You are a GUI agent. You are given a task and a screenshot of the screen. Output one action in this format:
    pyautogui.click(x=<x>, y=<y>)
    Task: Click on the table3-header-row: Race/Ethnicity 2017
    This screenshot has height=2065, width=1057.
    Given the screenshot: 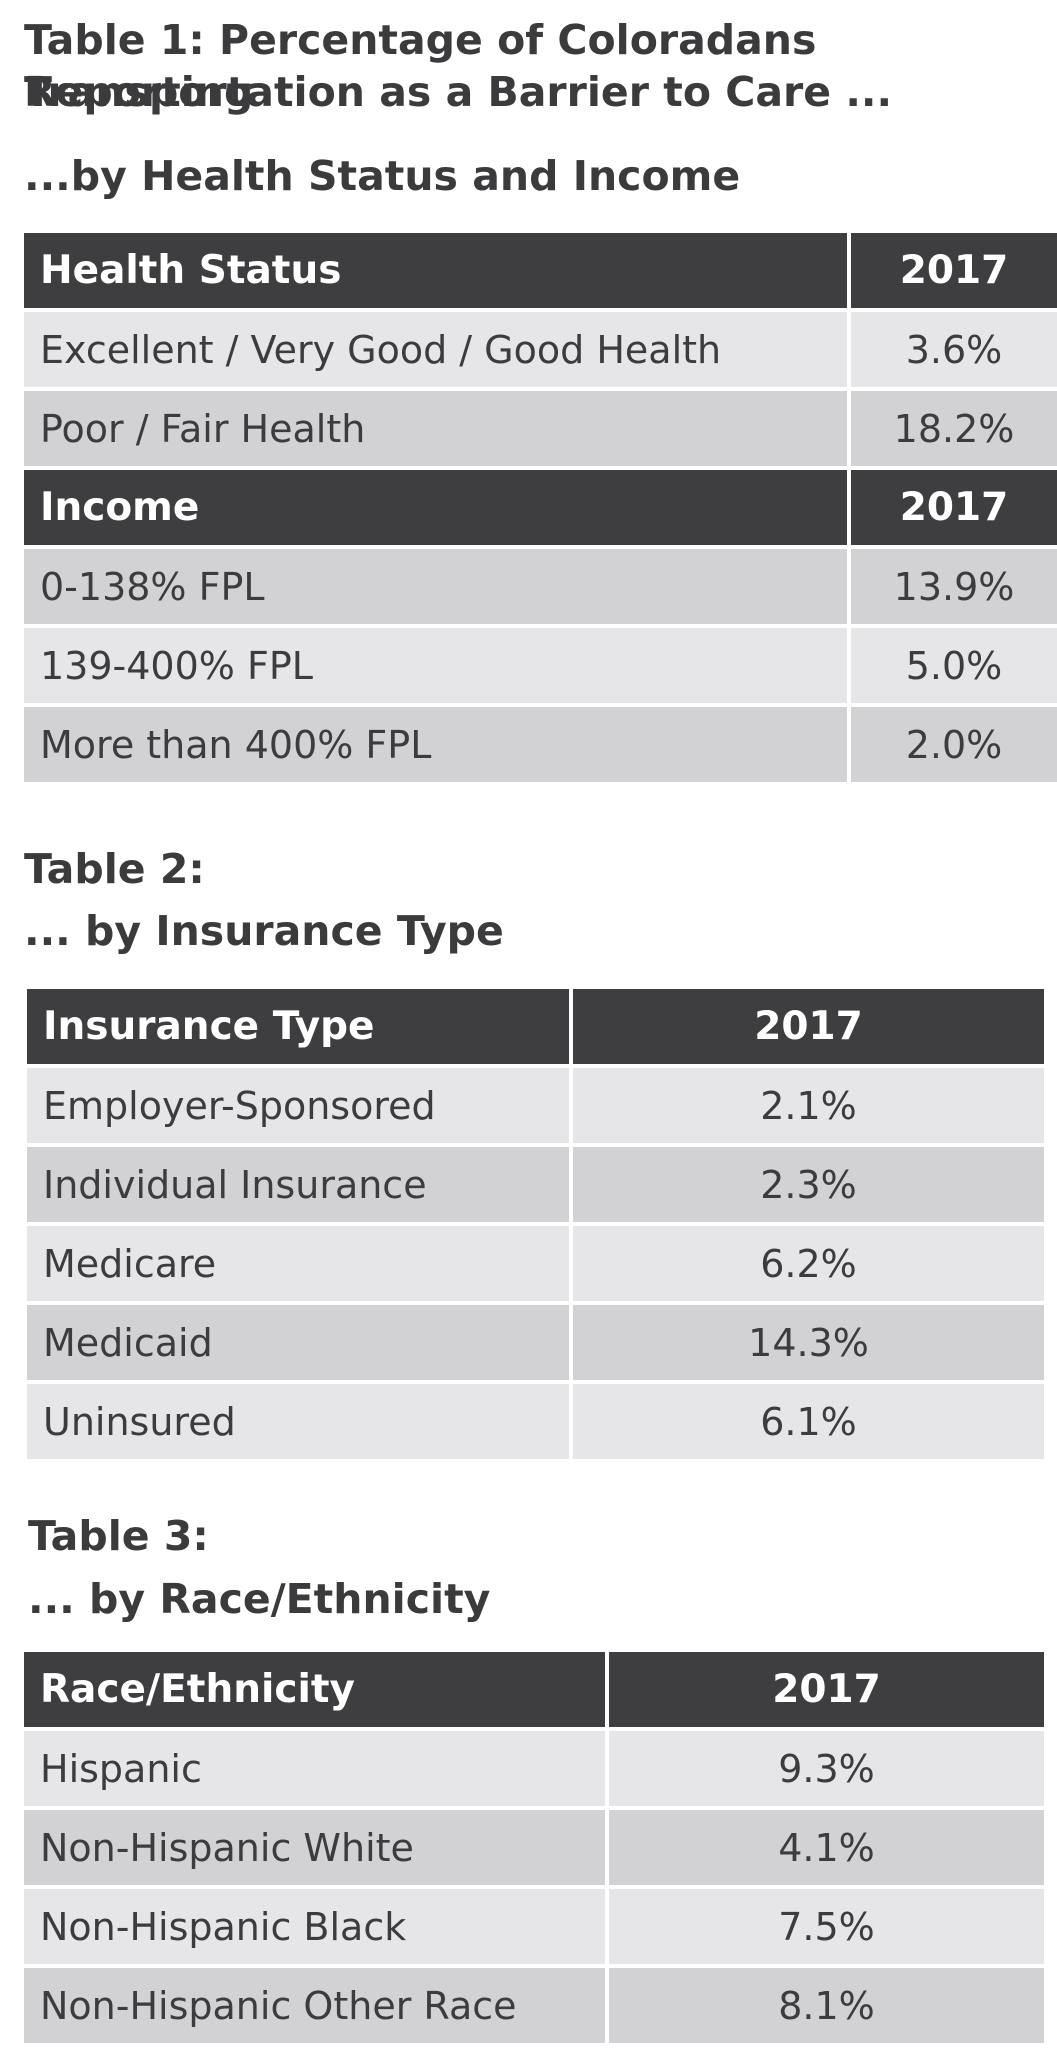 What is the action you would take?
    pyautogui.click(x=534, y=1689)
    